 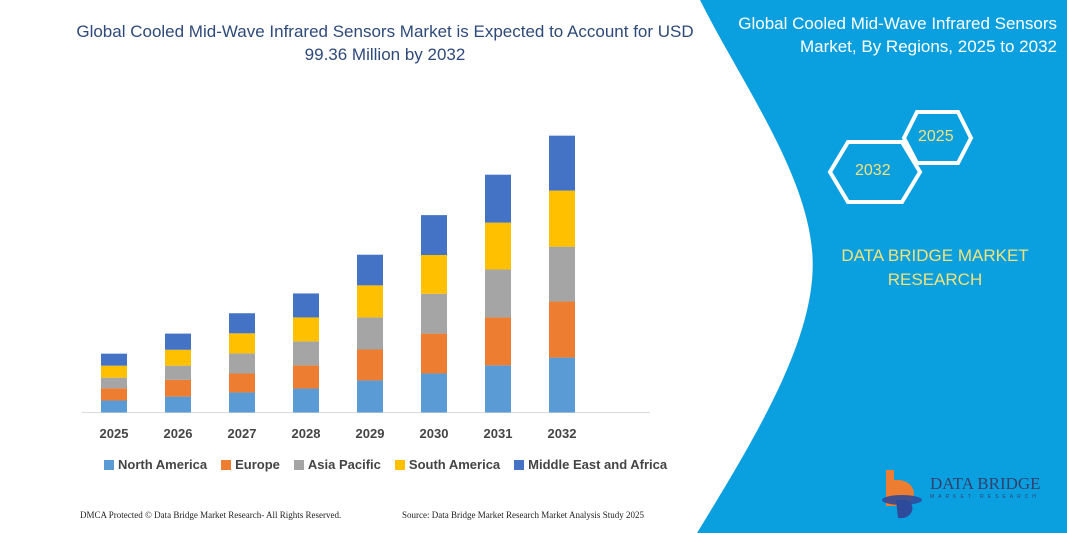 What do you see at coordinates (498, 433) in the screenshot?
I see `x-tick-label: 2031` at bounding box center [498, 433].